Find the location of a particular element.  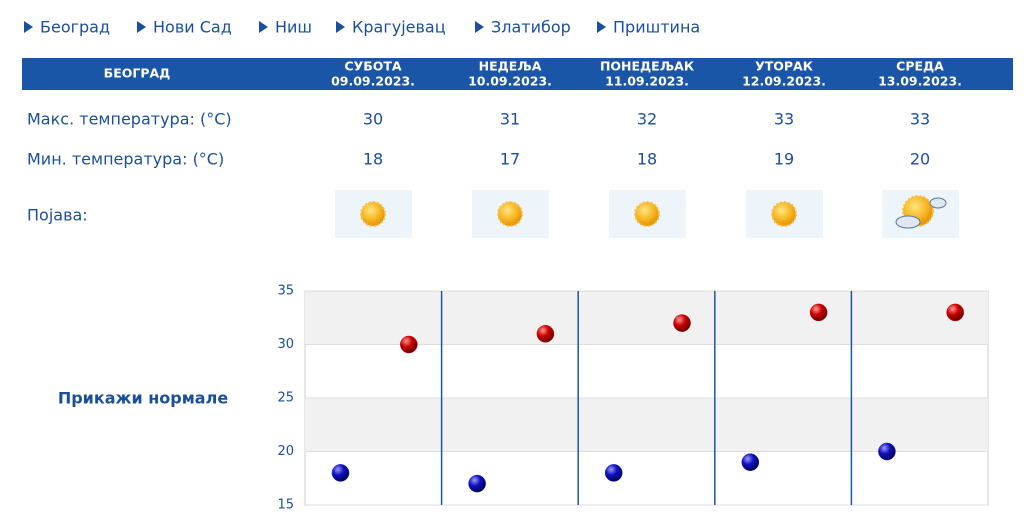

nav-link: Ниш is located at coordinates (293, 27).